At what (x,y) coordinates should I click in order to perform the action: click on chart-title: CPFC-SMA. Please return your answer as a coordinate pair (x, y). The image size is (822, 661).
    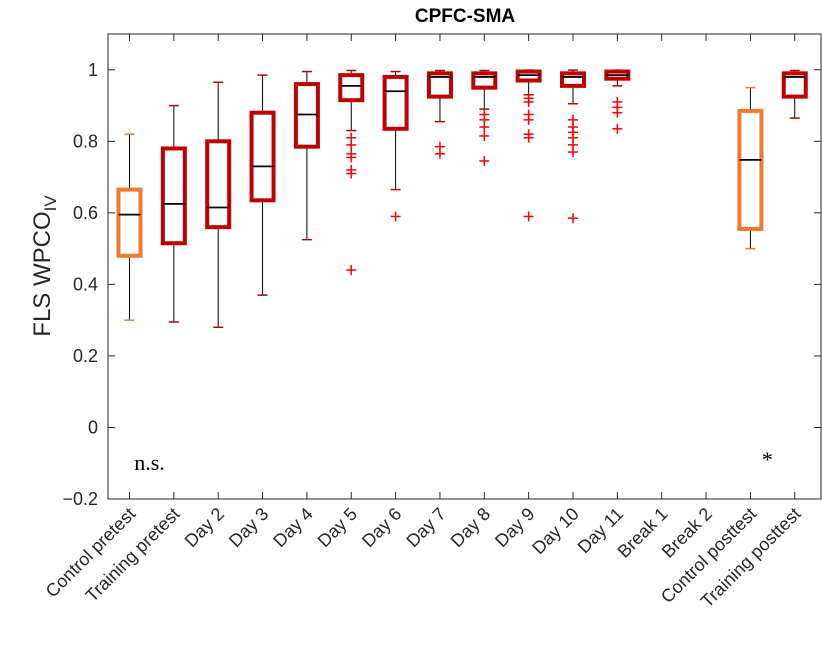
    Looking at the image, I should click on (465, 16).